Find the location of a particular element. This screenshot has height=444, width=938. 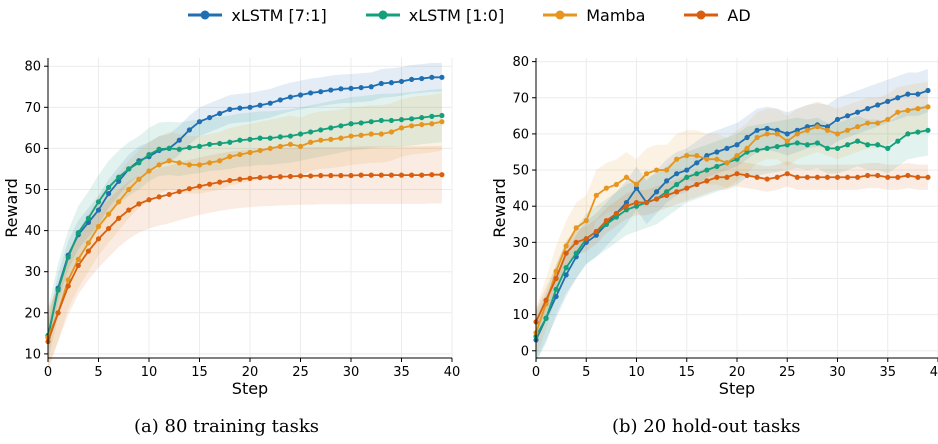

y-tick-label: 0 is located at coordinates (525, 351).